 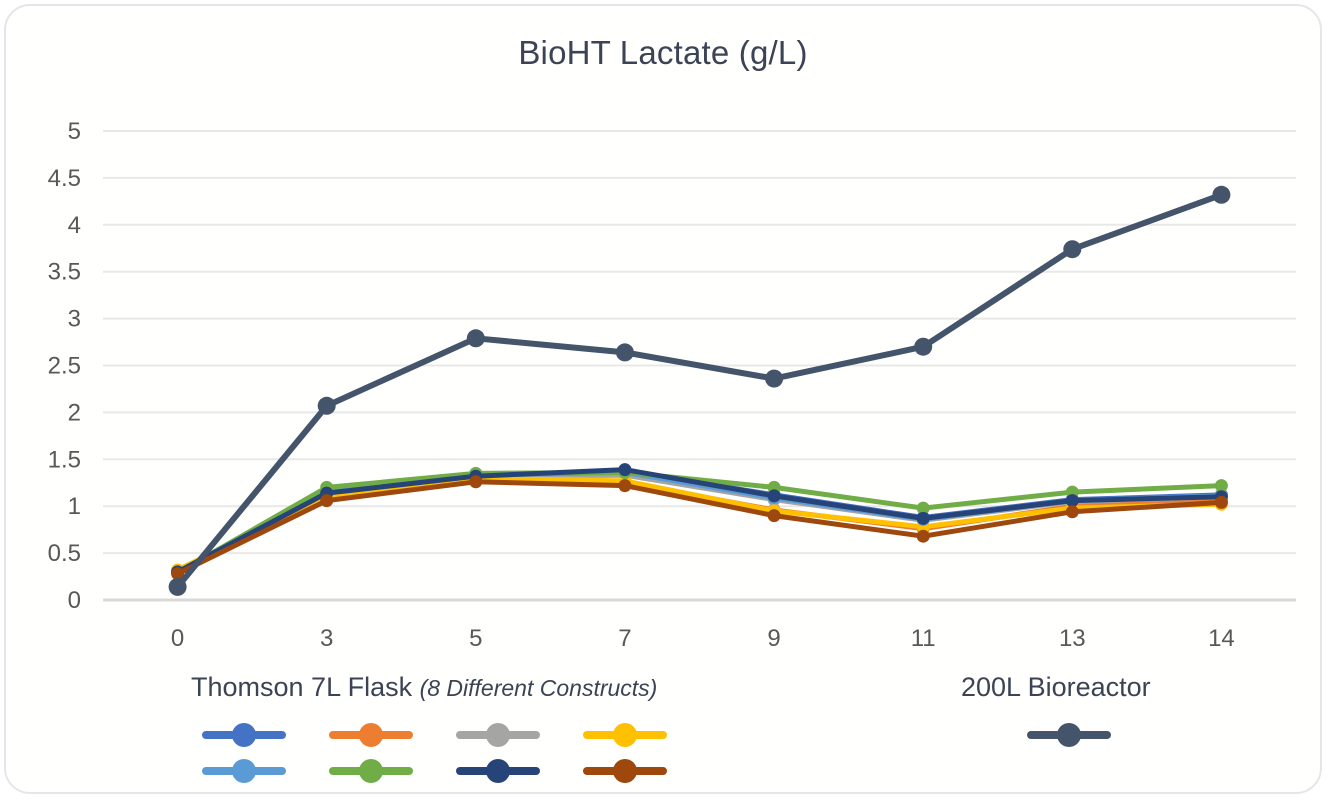 I want to click on chart-title: BioHT Lactate (g/L), so click(x=663, y=52).